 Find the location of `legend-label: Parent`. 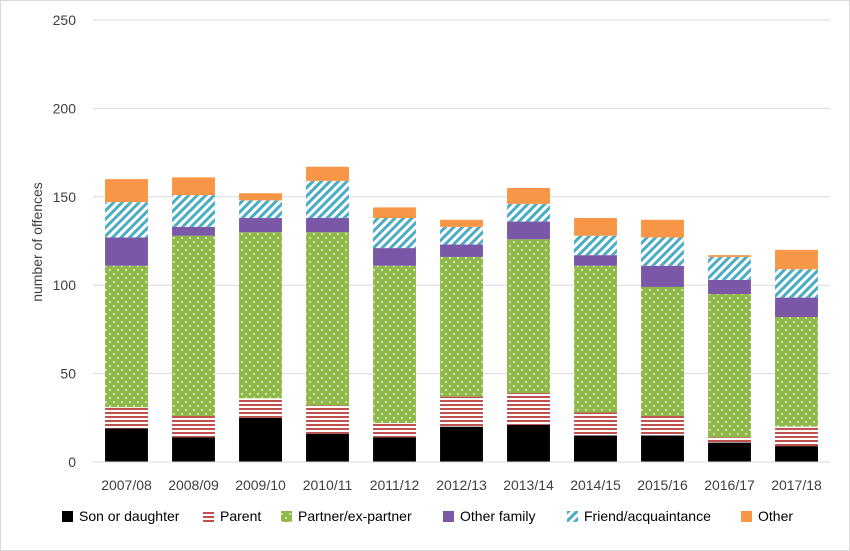

legend-label: Parent is located at coordinates (240, 516).